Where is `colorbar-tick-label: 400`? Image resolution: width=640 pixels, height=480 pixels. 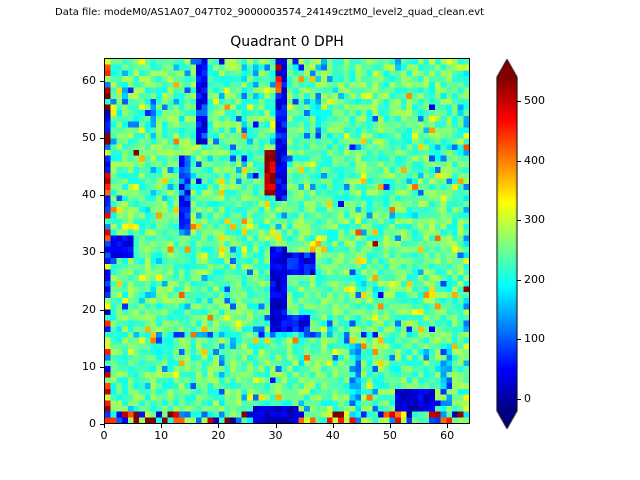
colorbar-tick-label: 400 is located at coordinates (534, 160).